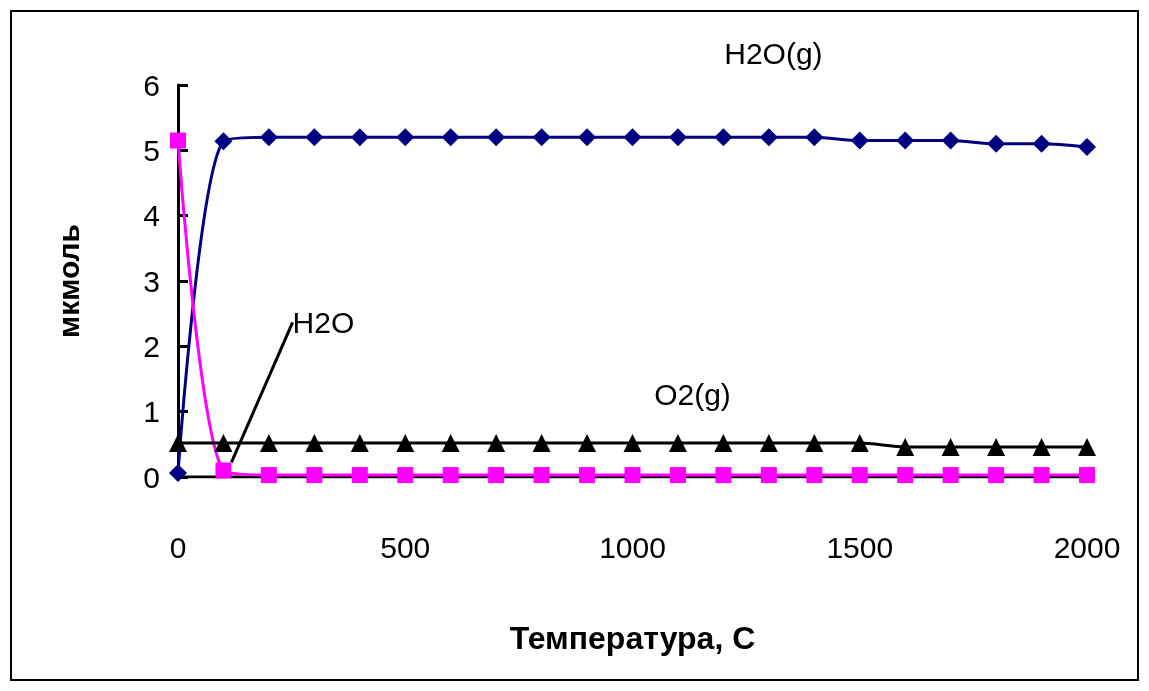  I want to click on y-tick-label: 2, so click(151, 346).